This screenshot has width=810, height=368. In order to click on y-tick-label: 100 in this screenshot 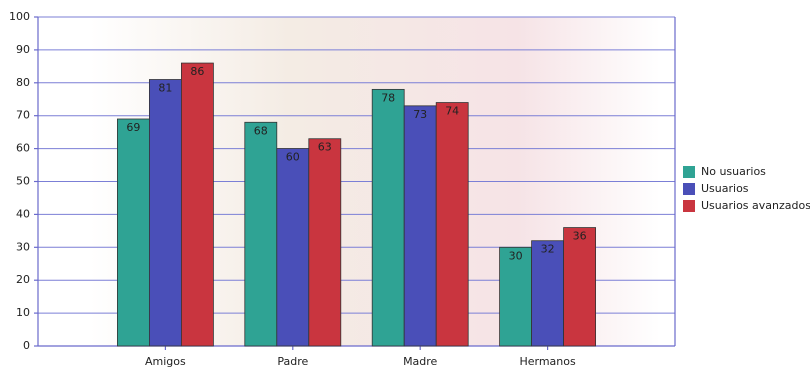, I will do `click(19, 16)`.